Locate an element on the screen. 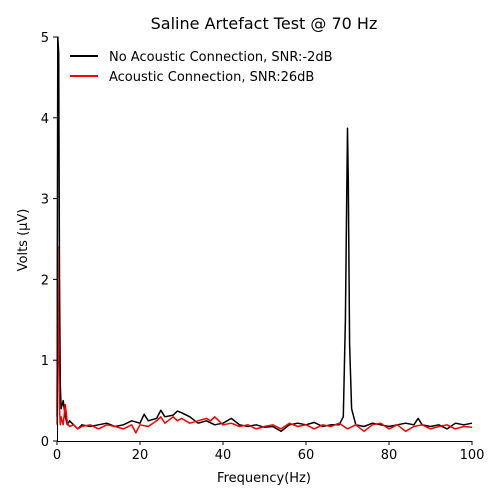 The height and width of the screenshot is (500, 500). x-tick-label: 20 is located at coordinates (140, 455).